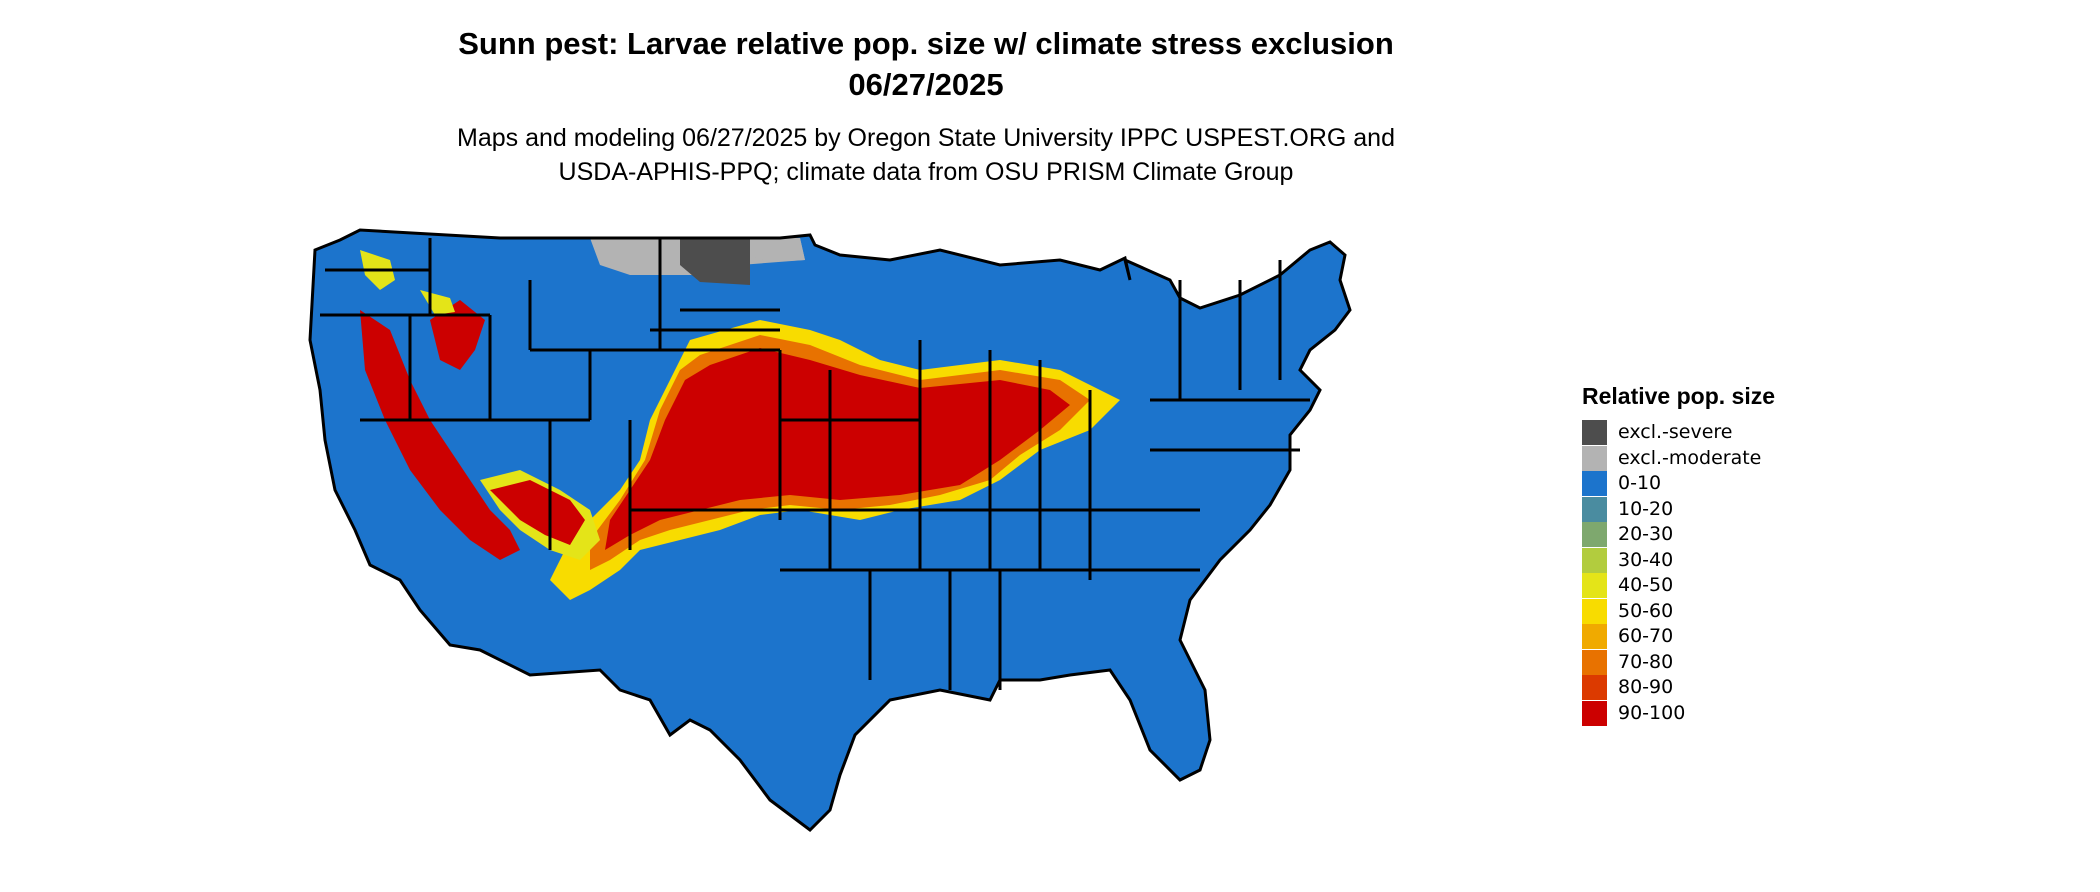 This screenshot has width=2100, height=892. I want to click on legend-label: excl.-moderate, so click(1690, 457).